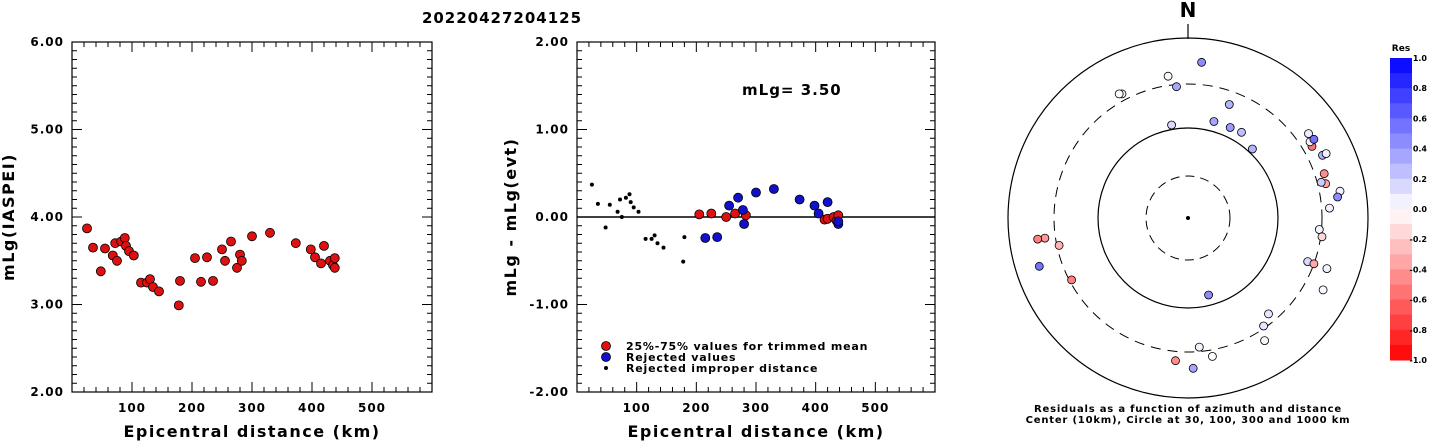 The image size is (1437, 441). I want to click on colorbar-tick-label: 0.8, so click(1420, 88).